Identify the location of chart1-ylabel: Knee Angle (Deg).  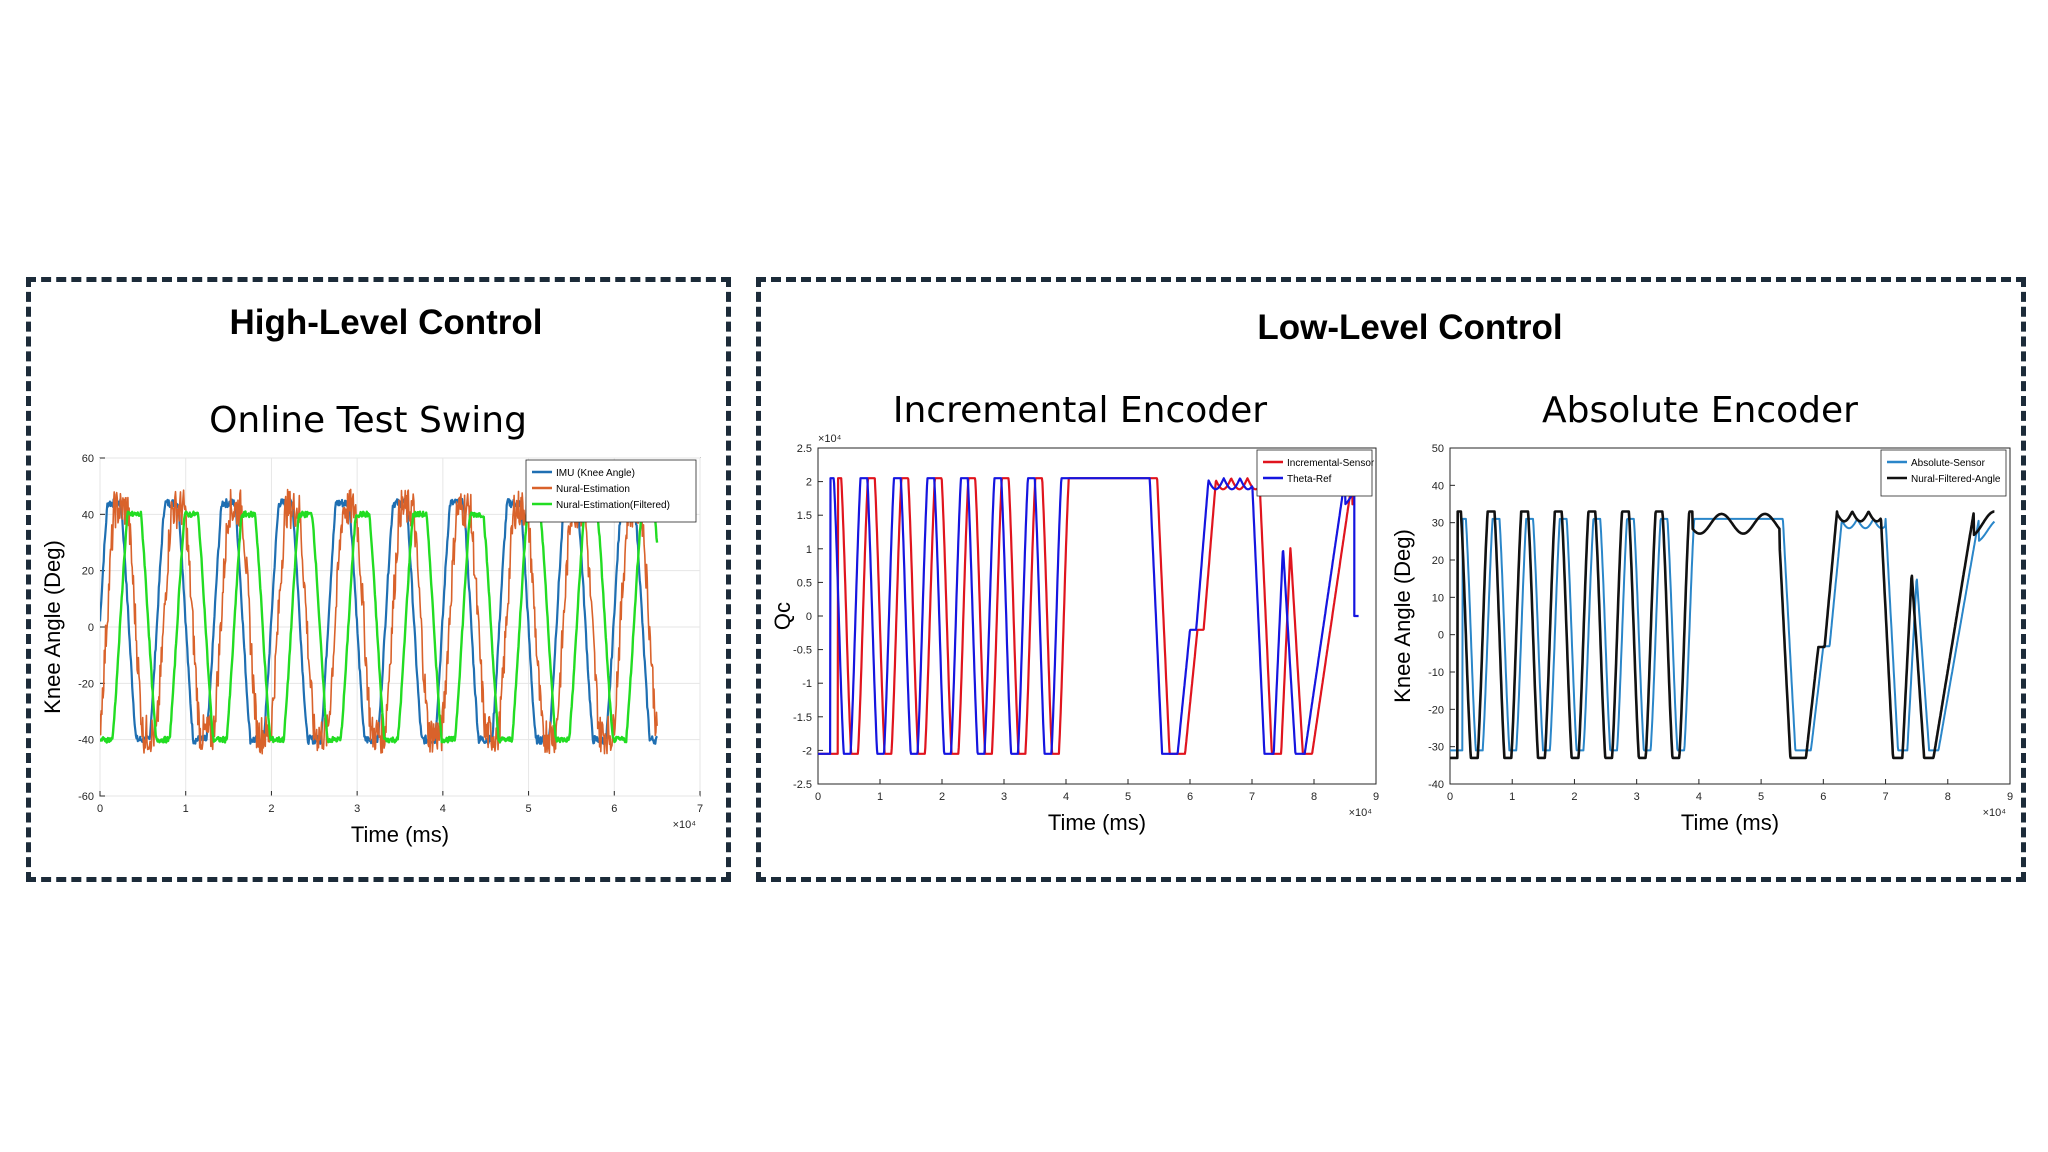
(52, 627).